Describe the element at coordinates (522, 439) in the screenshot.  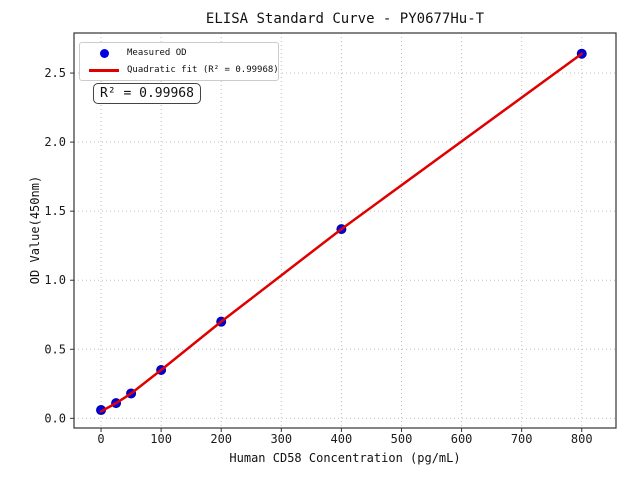
I see `x-tick-label: 700` at that location.